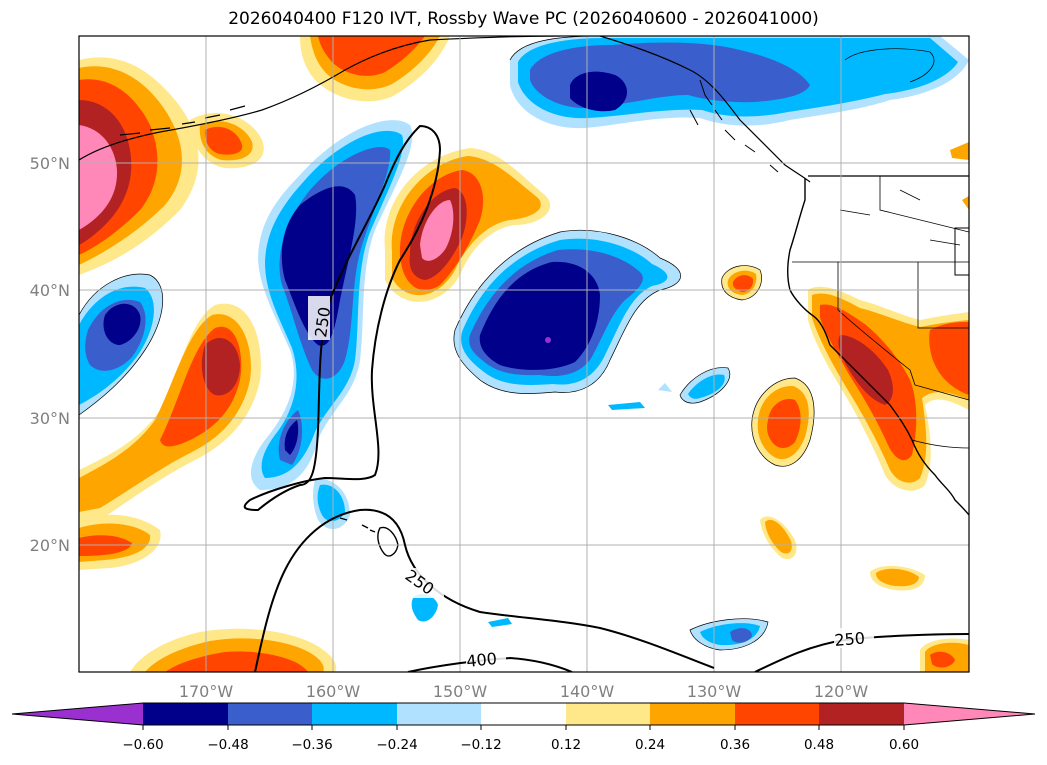 The height and width of the screenshot is (765, 1047). What do you see at coordinates (333, 691) in the screenshot?
I see `lon-label-160w: 160°W` at bounding box center [333, 691].